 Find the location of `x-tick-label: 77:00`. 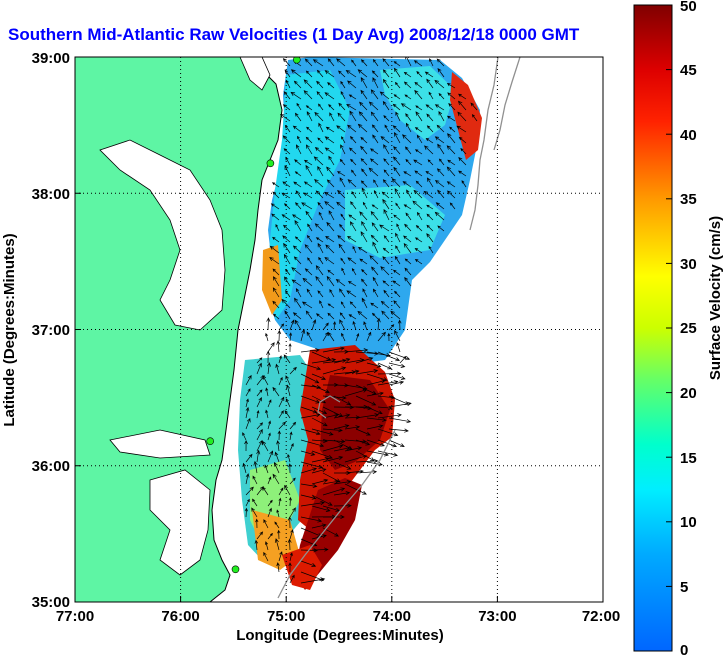

x-tick-label: 77:00 is located at coordinates (75, 616).